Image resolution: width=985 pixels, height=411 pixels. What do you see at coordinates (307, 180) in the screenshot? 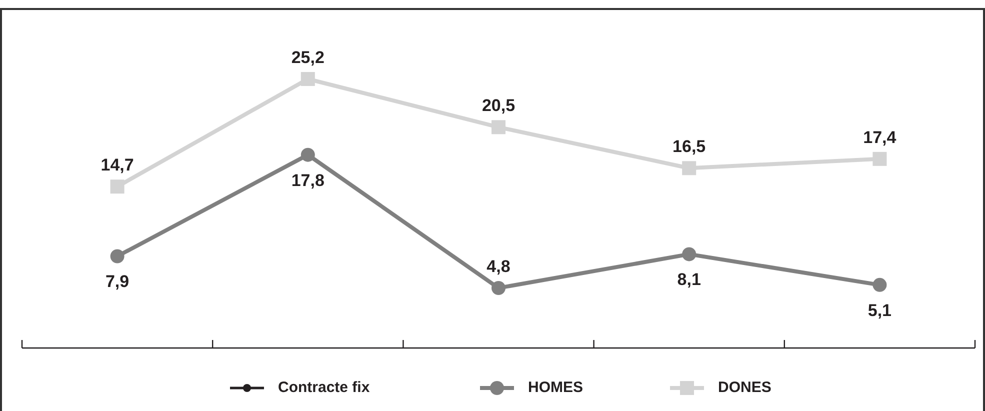
I see `data-label: 17,8` at bounding box center [307, 180].